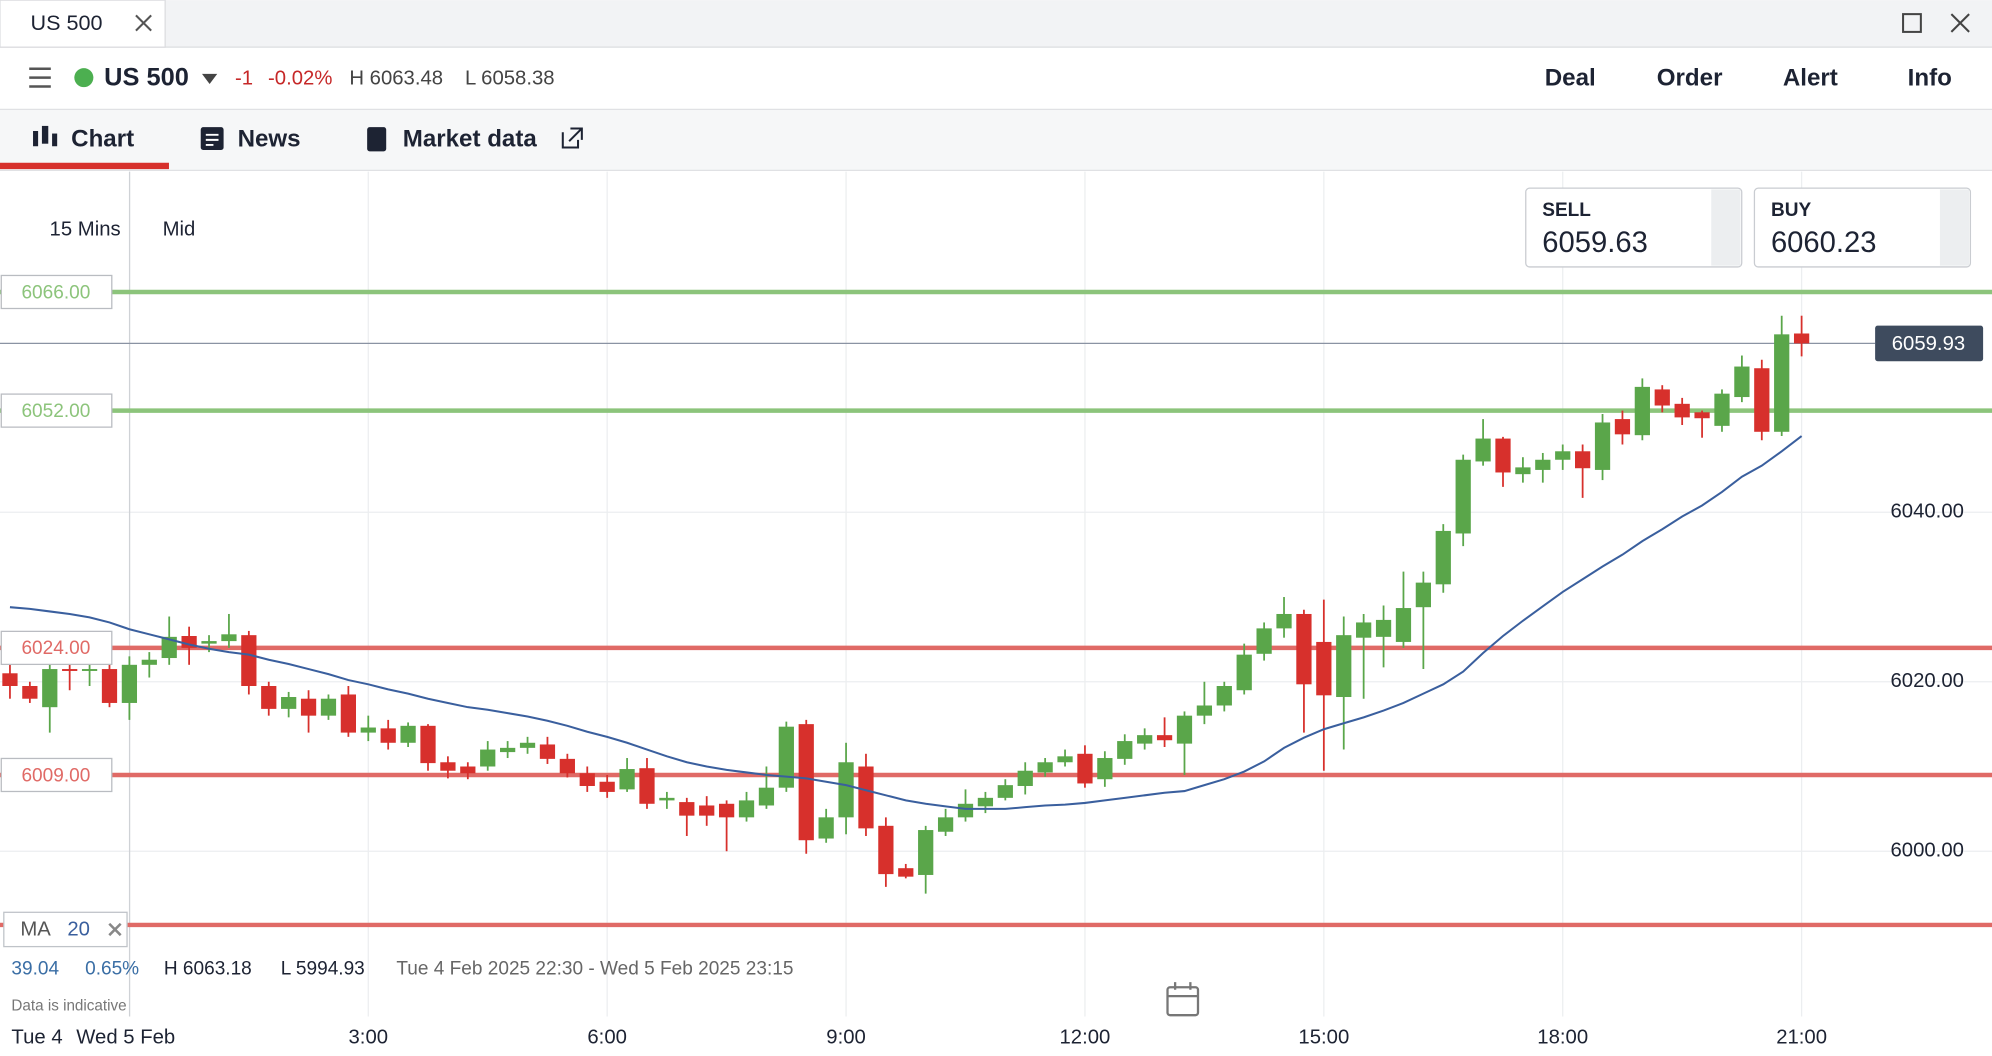  I want to click on order-button: Order, so click(1690, 77).